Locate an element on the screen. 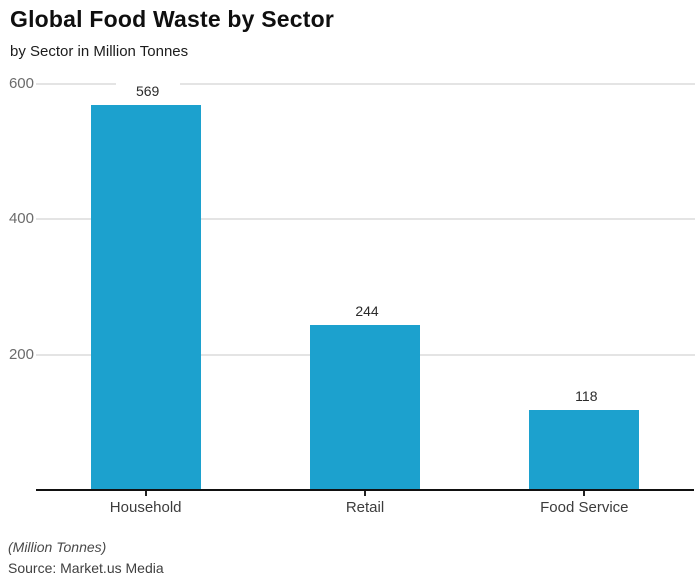  unit-note: (Million Tonnes) is located at coordinates (57, 547).